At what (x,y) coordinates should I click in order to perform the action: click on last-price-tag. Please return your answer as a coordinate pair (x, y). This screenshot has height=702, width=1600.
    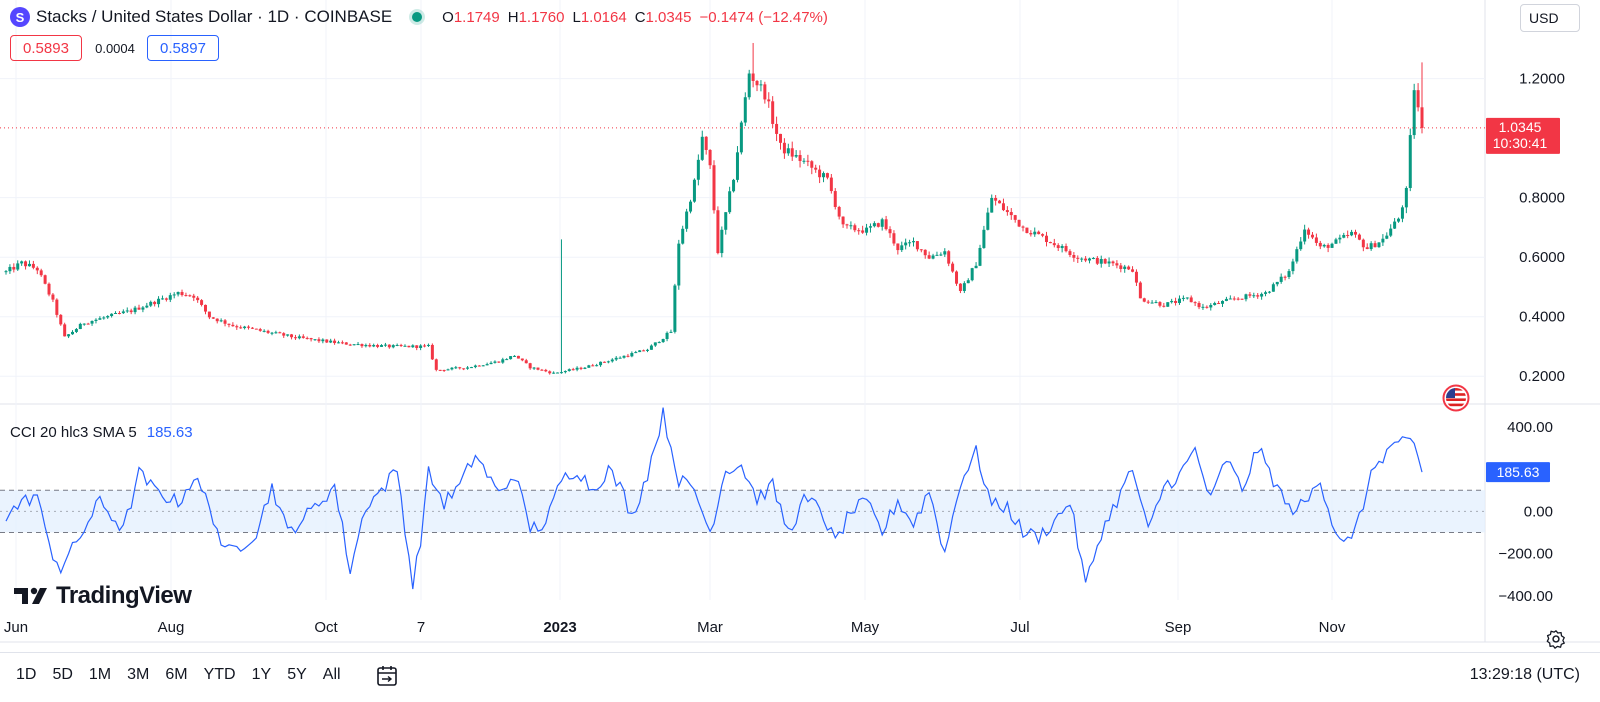
    Looking at the image, I should click on (1523, 135).